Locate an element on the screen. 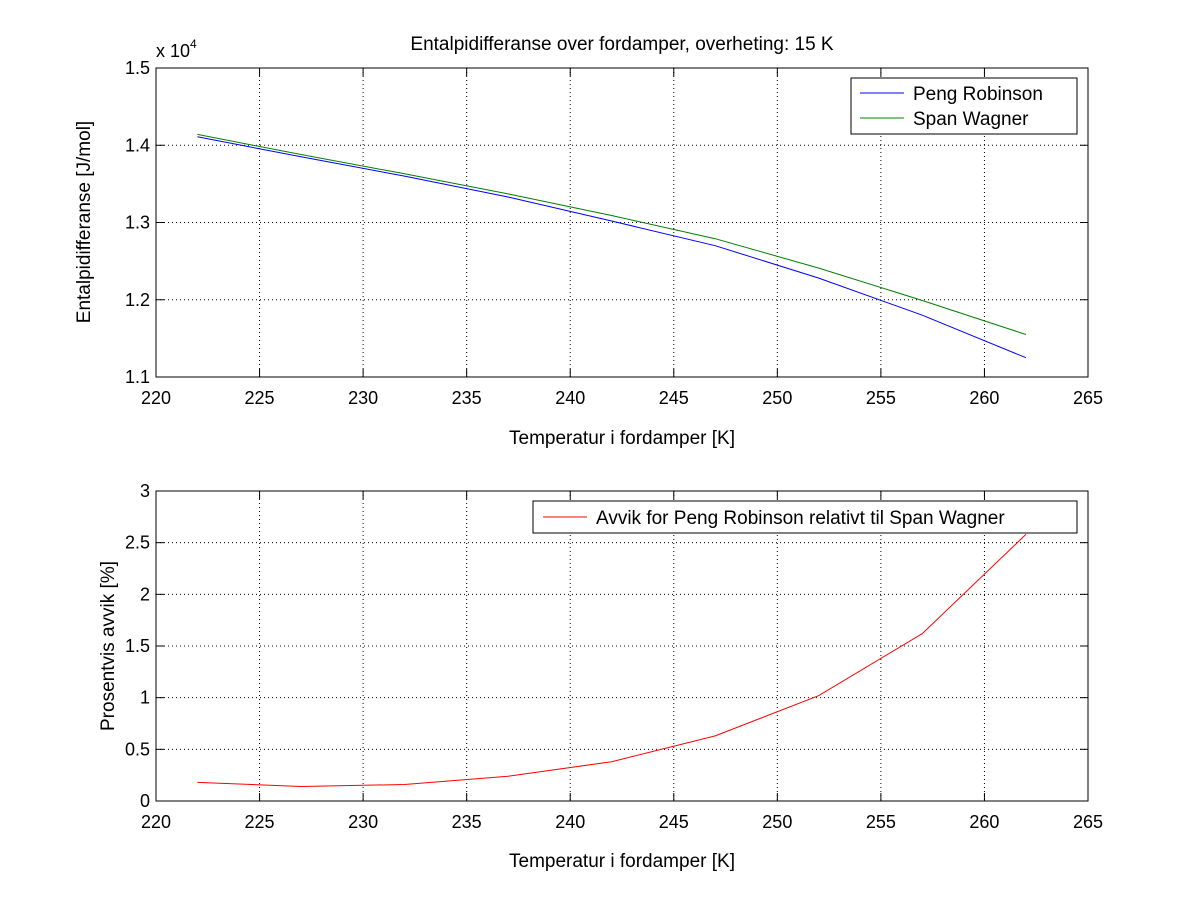 Image resolution: width=1201 pixels, height=900 pixels. top-legend-box is located at coordinates (964, 106).